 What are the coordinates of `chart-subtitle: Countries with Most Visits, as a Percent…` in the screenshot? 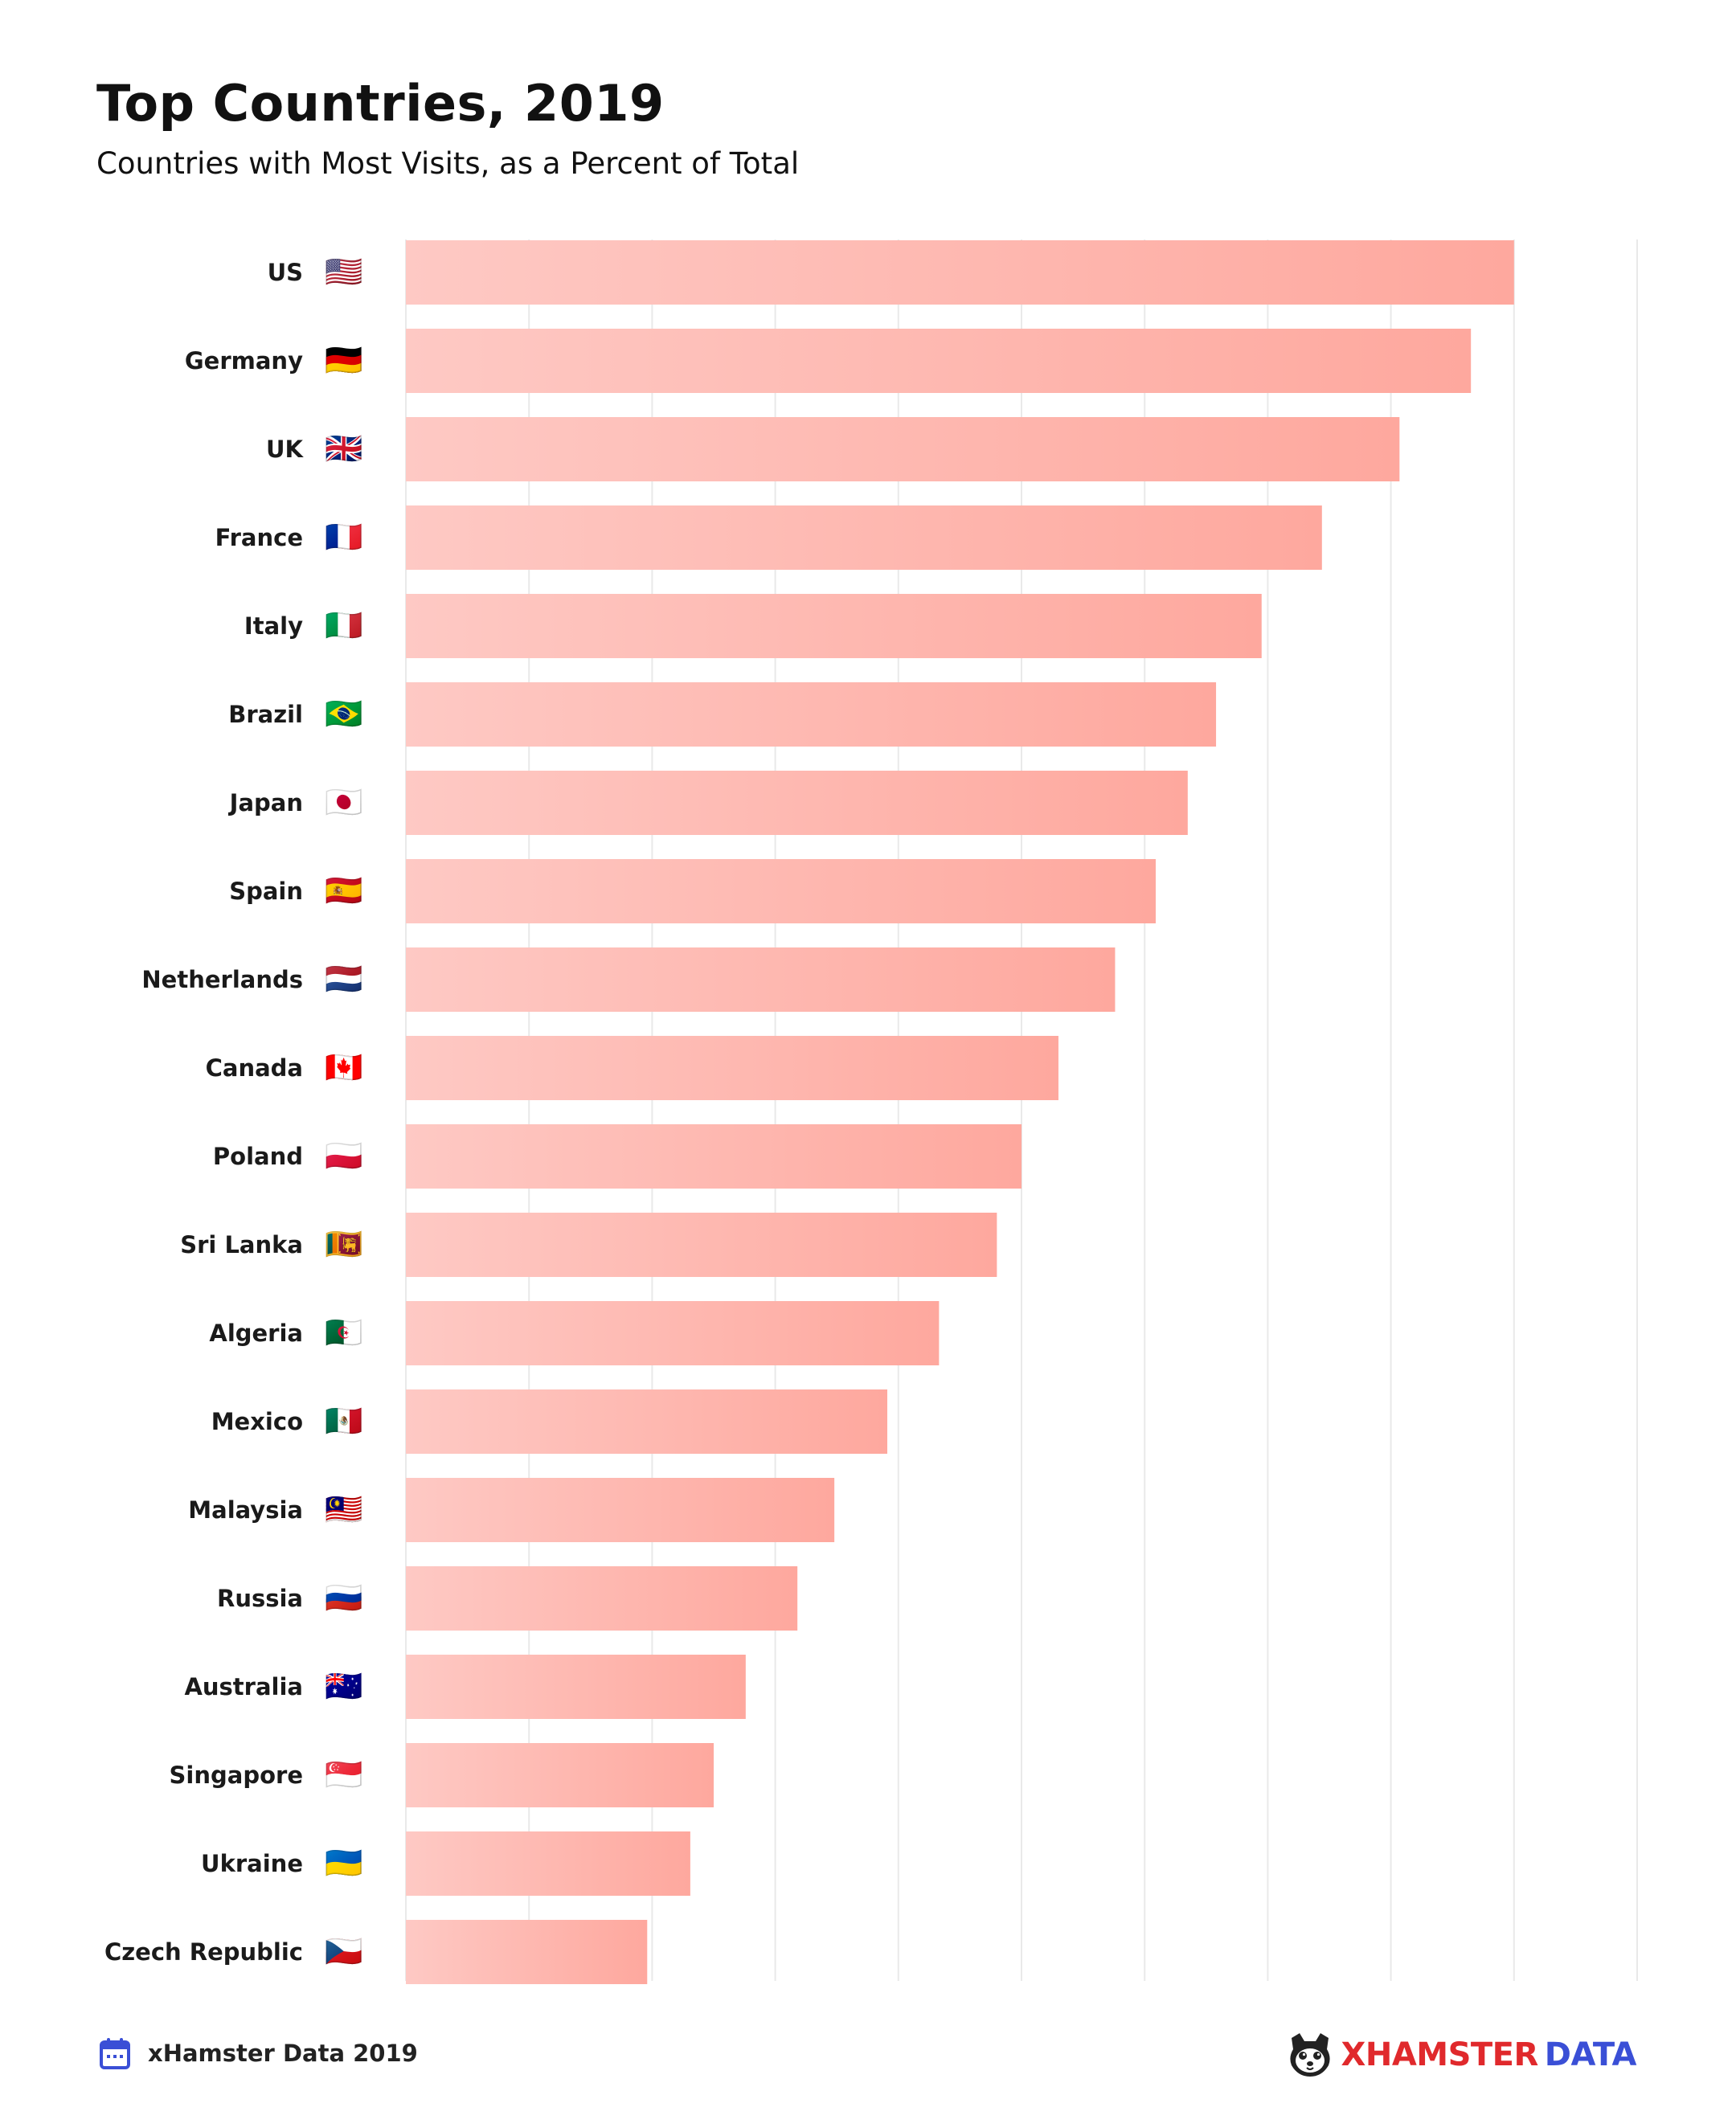 It's located at (448, 163).